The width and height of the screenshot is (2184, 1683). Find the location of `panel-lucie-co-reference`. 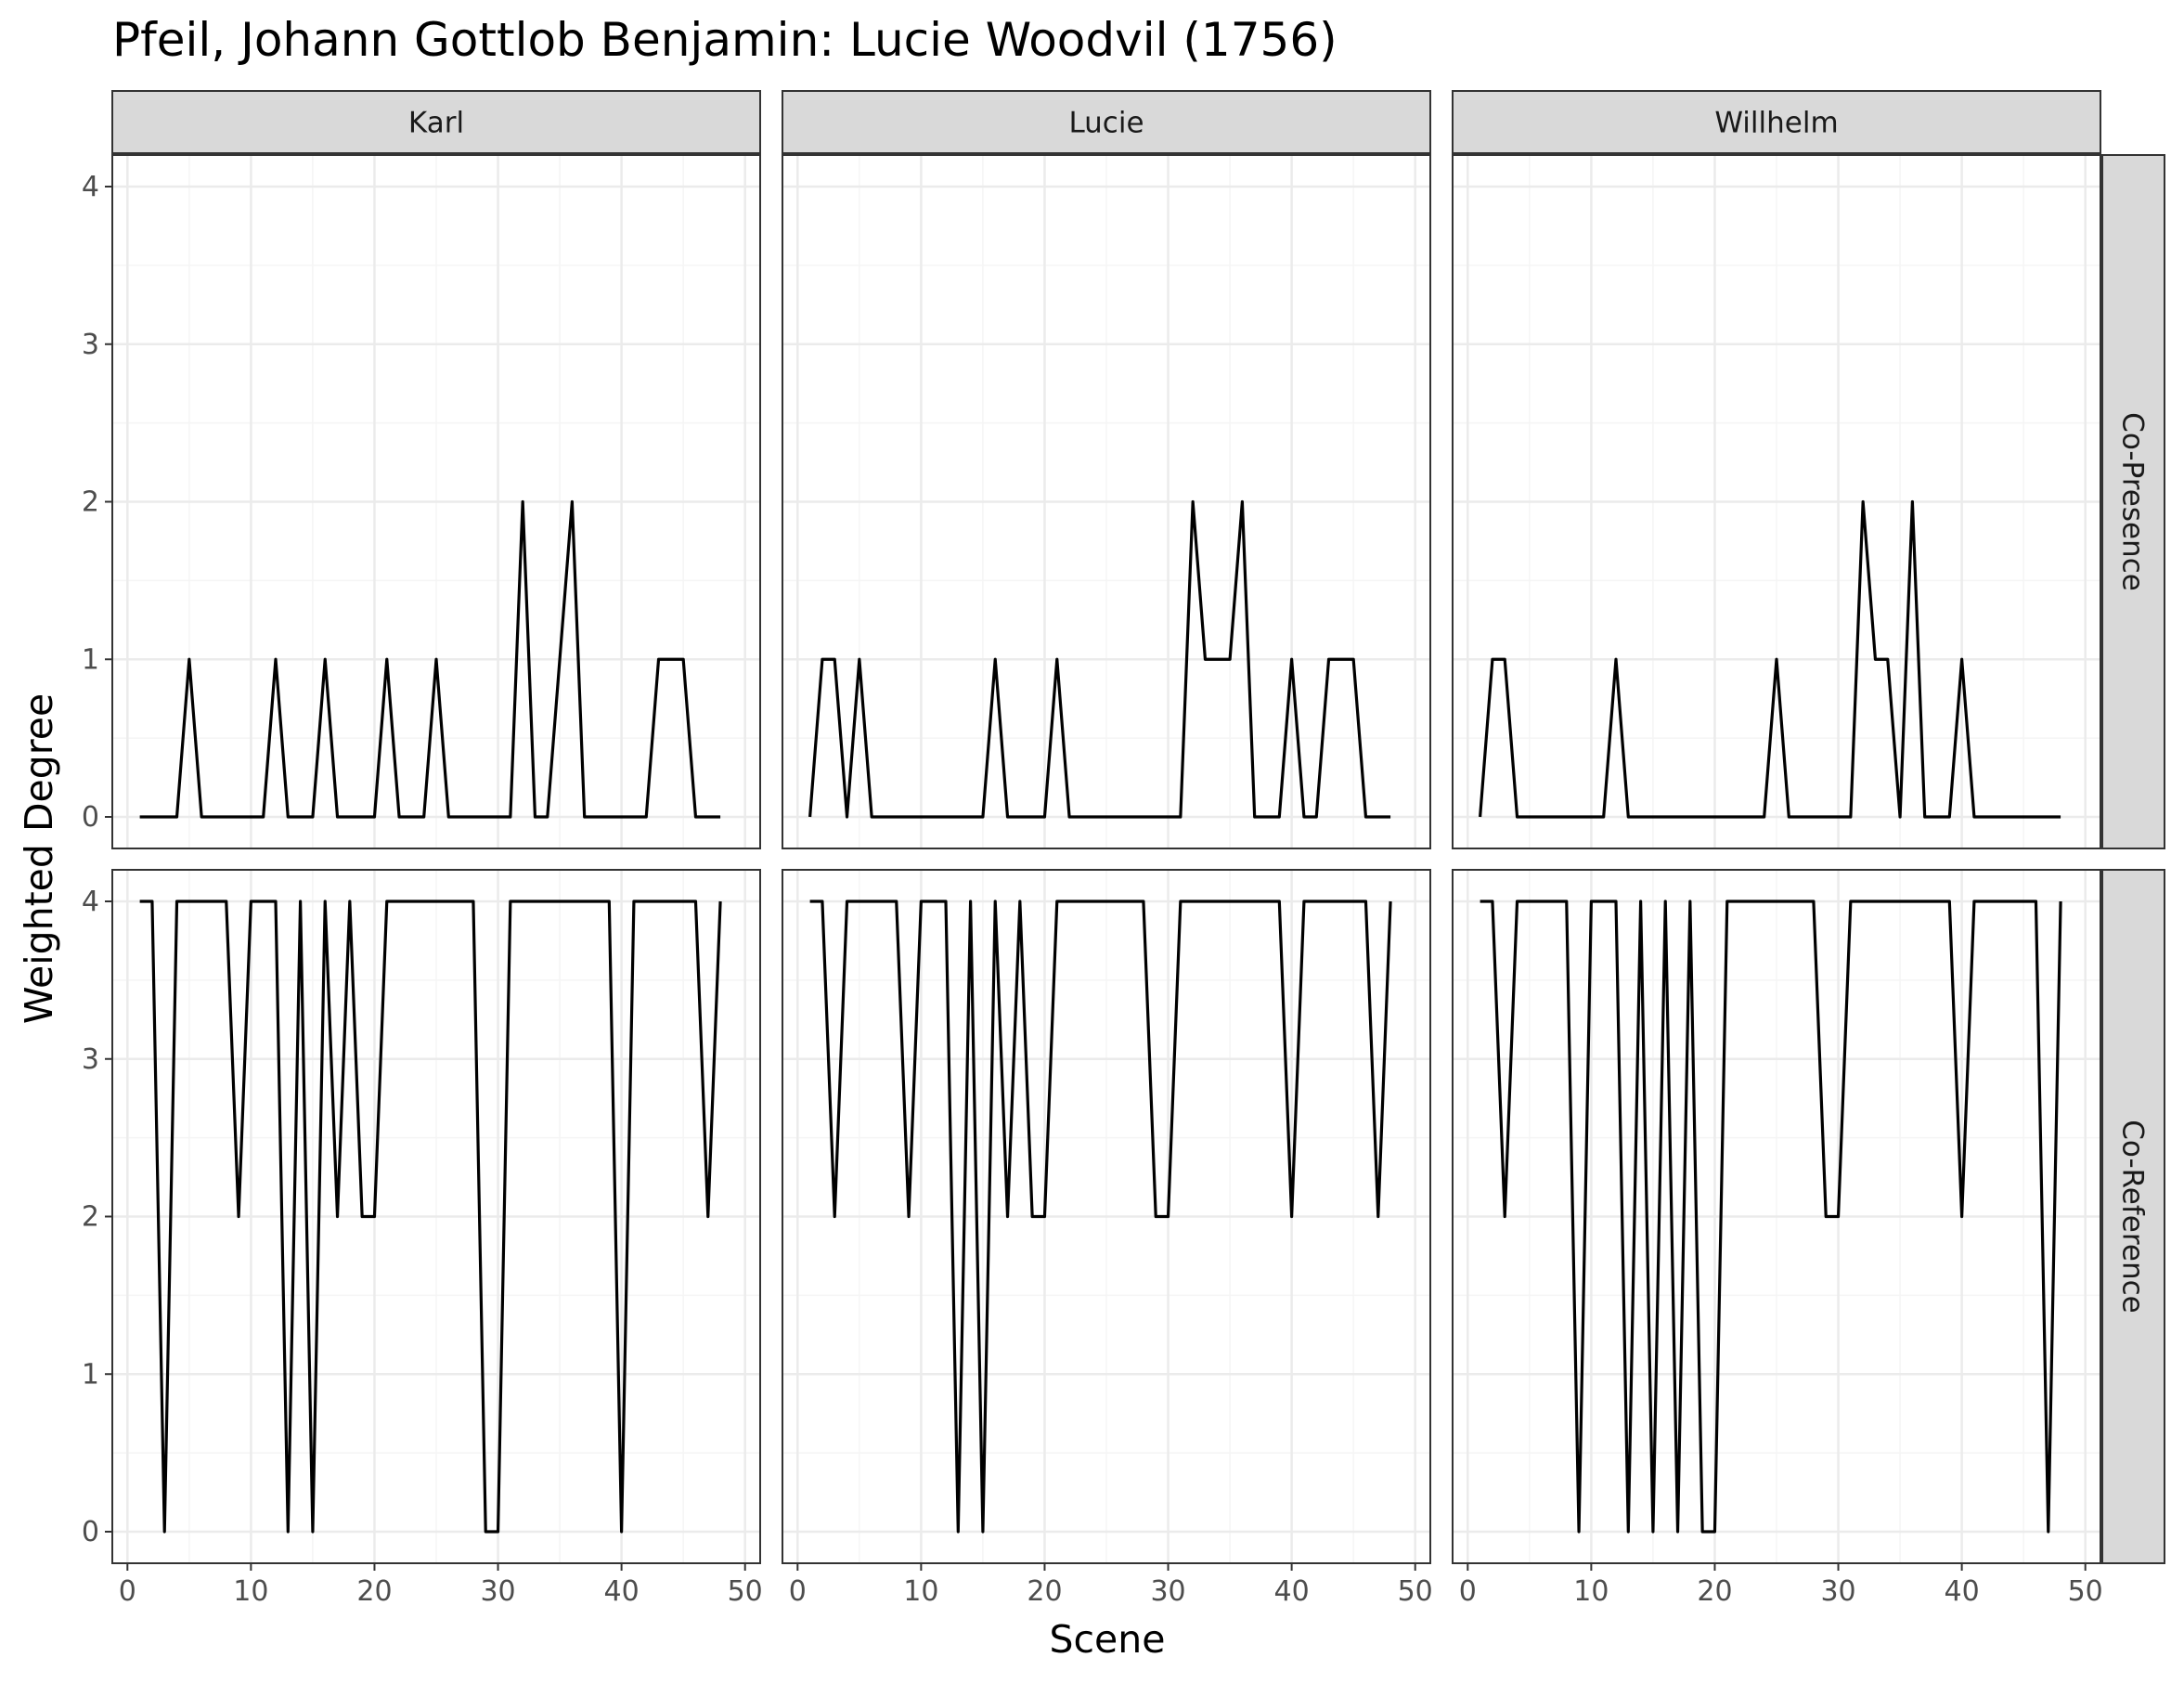

panel-lucie-co-reference is located at coordinates (1106, 1216).